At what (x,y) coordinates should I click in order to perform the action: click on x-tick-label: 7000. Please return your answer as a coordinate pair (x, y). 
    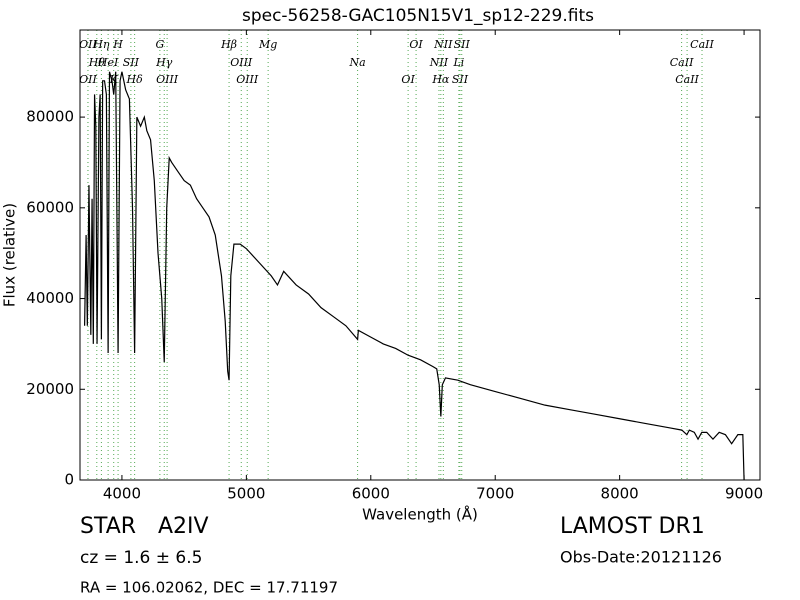
    Looking at the image, I should click on (495, 494).